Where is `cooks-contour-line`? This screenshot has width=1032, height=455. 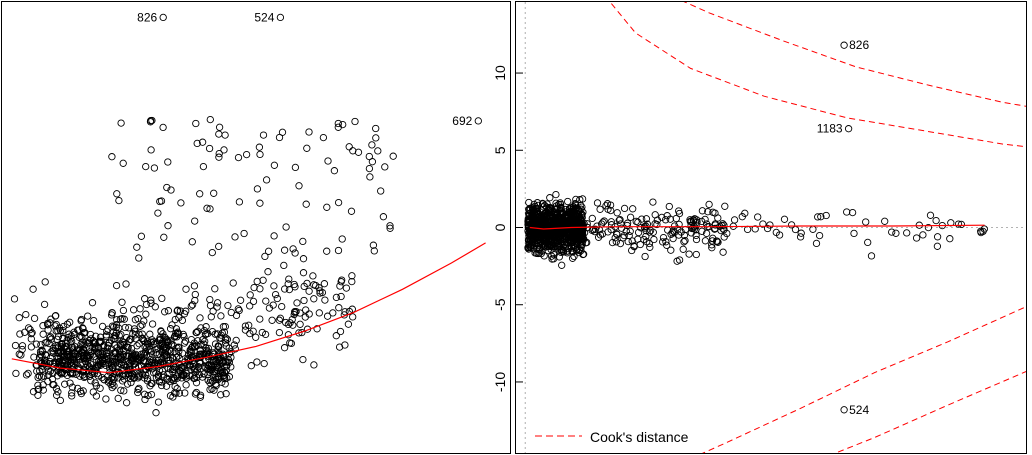 cooks-contour-line is located at coordinates (864, 379).